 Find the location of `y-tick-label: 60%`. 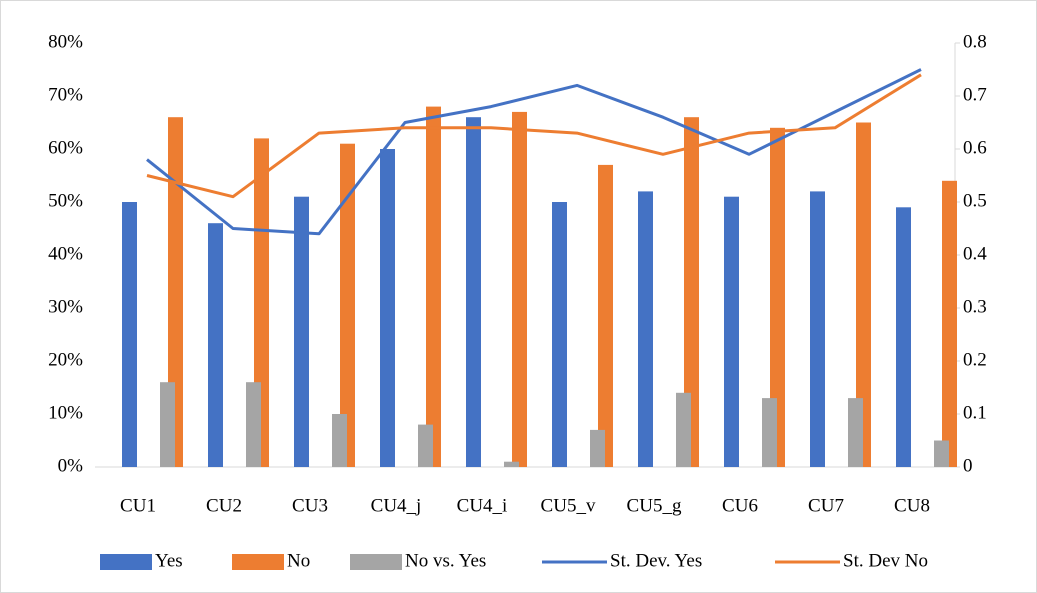

y-tick-label: 60% is located at coordinates (65, 147).